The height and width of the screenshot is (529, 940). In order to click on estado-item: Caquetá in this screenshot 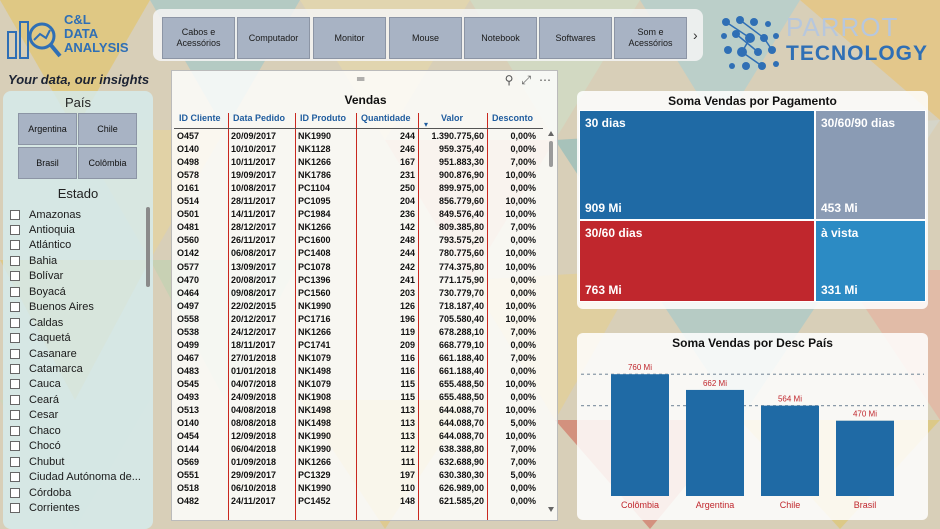, I will do `click(40, 338)`.